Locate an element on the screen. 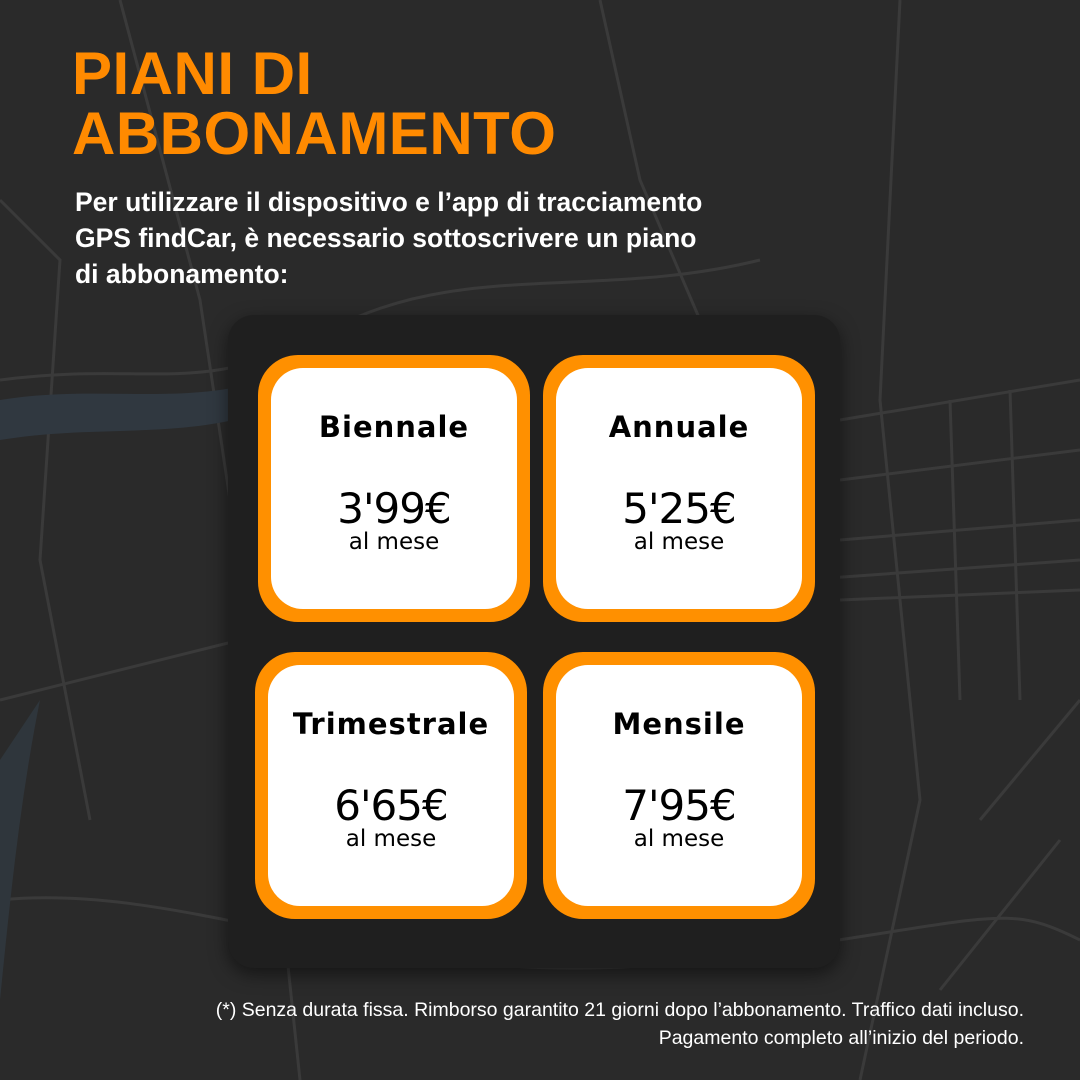 The height and width of the screenshot is (1080, 1080). plan-card-body: Trimestrale 6'65€ al mese is located at coordinates (391, 785).